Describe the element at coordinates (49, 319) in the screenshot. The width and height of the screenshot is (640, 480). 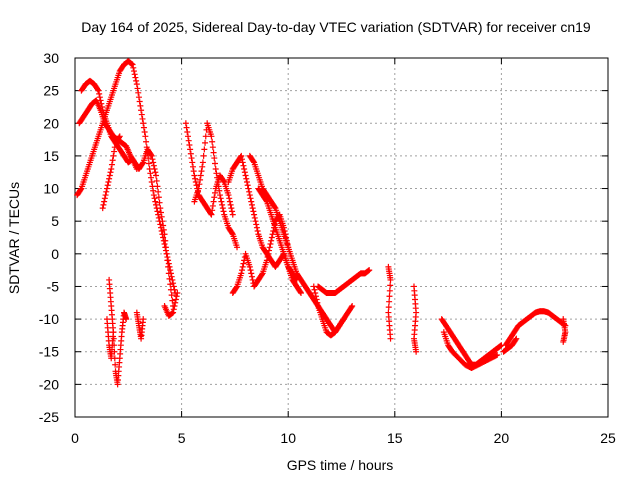
I see `y-tick-label: -10` at that location.